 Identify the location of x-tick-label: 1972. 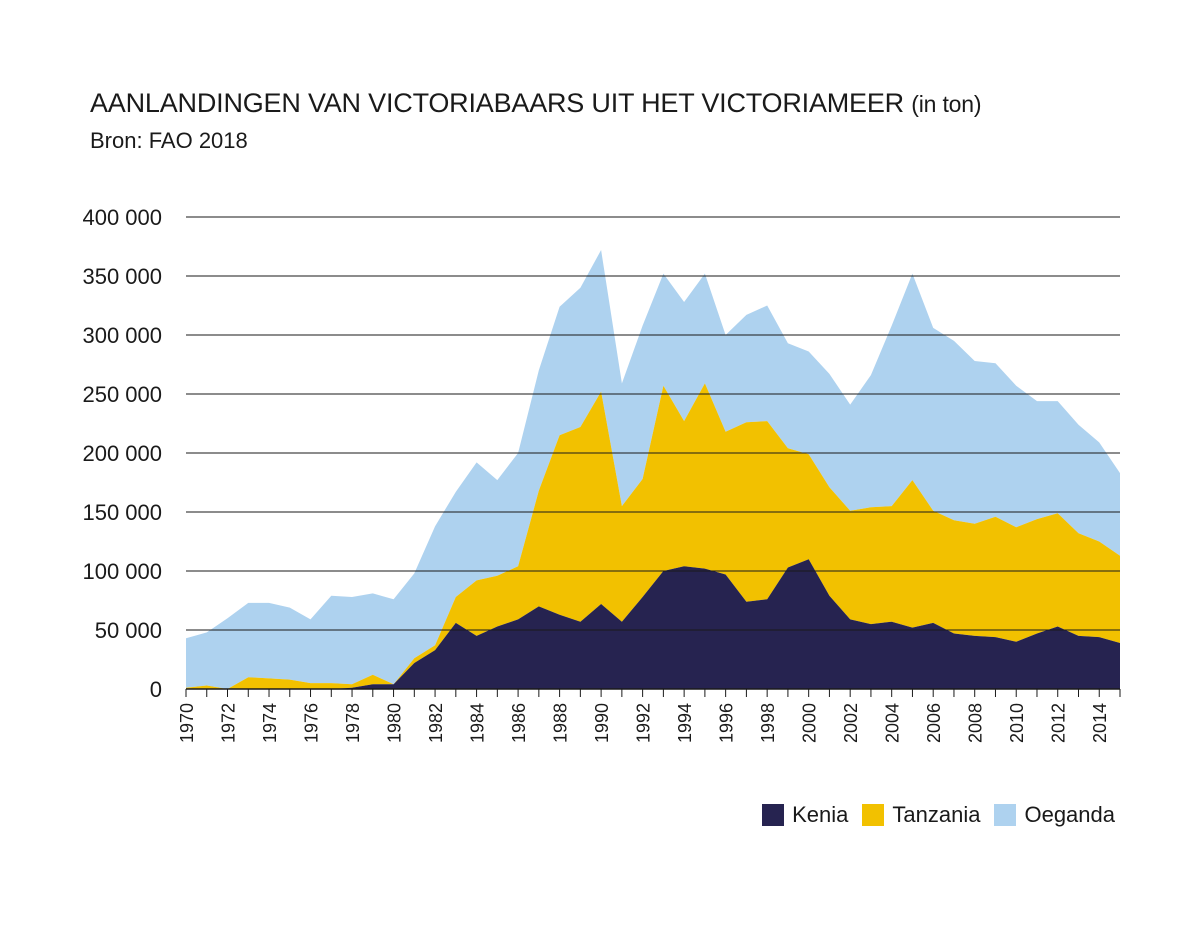
(229, 723).